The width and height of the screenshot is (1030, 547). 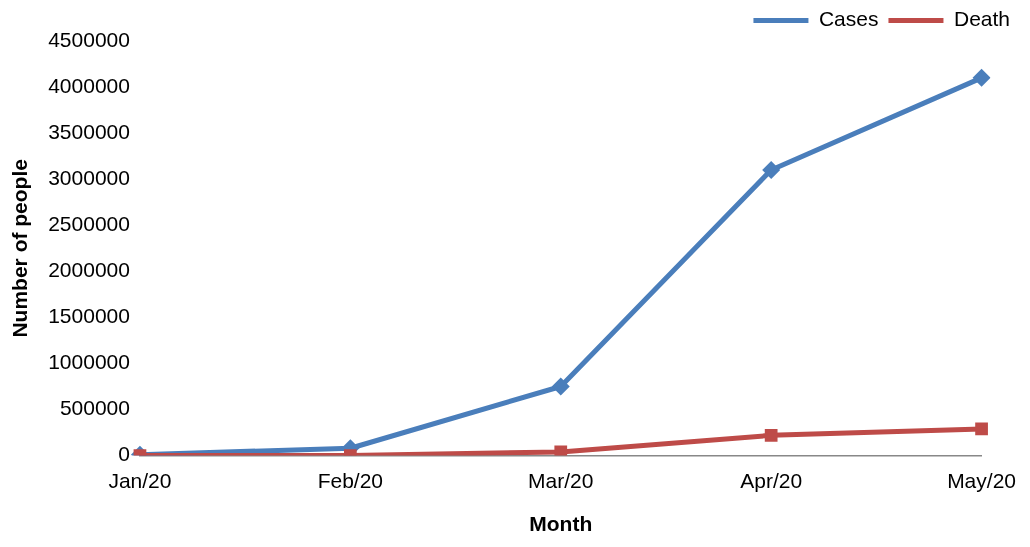 What do you see at coordinates (140, 480) in the screenshot?
I see `x-tick-label: Jan/20` at bounding box center [140, 480].